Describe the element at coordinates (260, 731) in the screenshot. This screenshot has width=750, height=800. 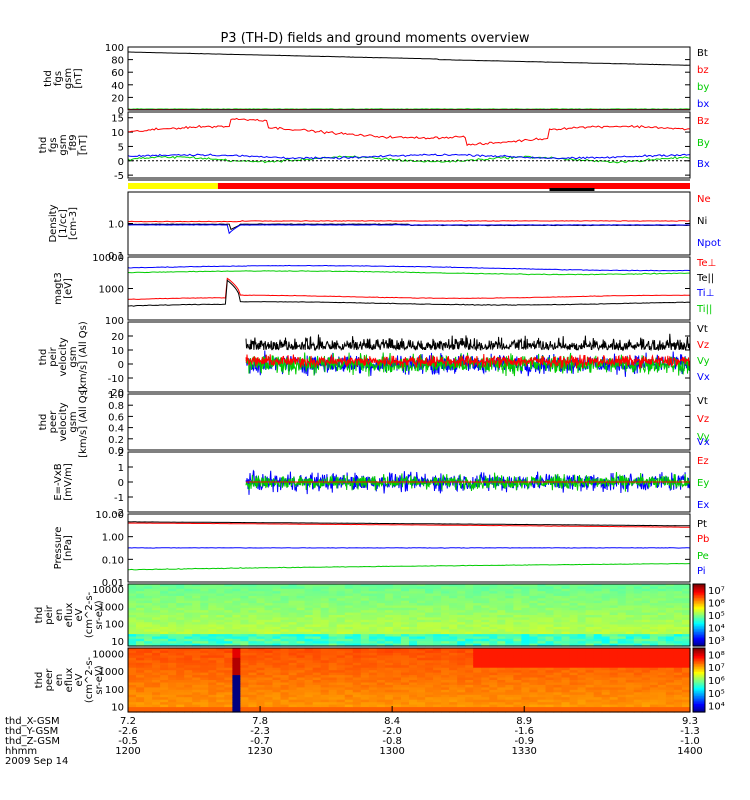
I see `x-tick-label: -2.3` at that location.